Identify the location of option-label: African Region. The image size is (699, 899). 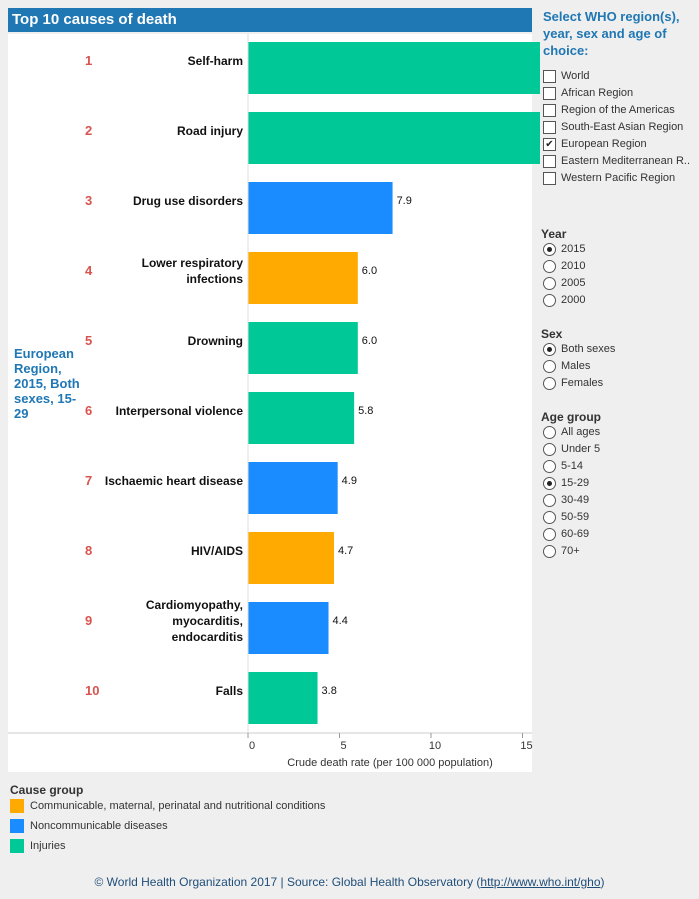
(597, 93).